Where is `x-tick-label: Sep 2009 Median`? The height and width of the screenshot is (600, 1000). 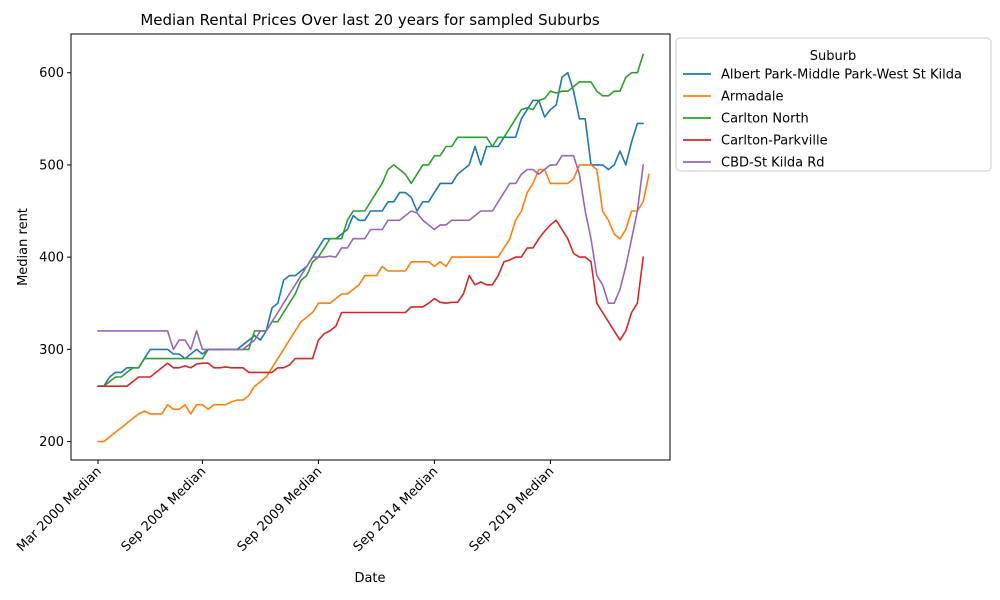
x-tick-label: Sep 2009 Median is located at coordinates (280, 509).